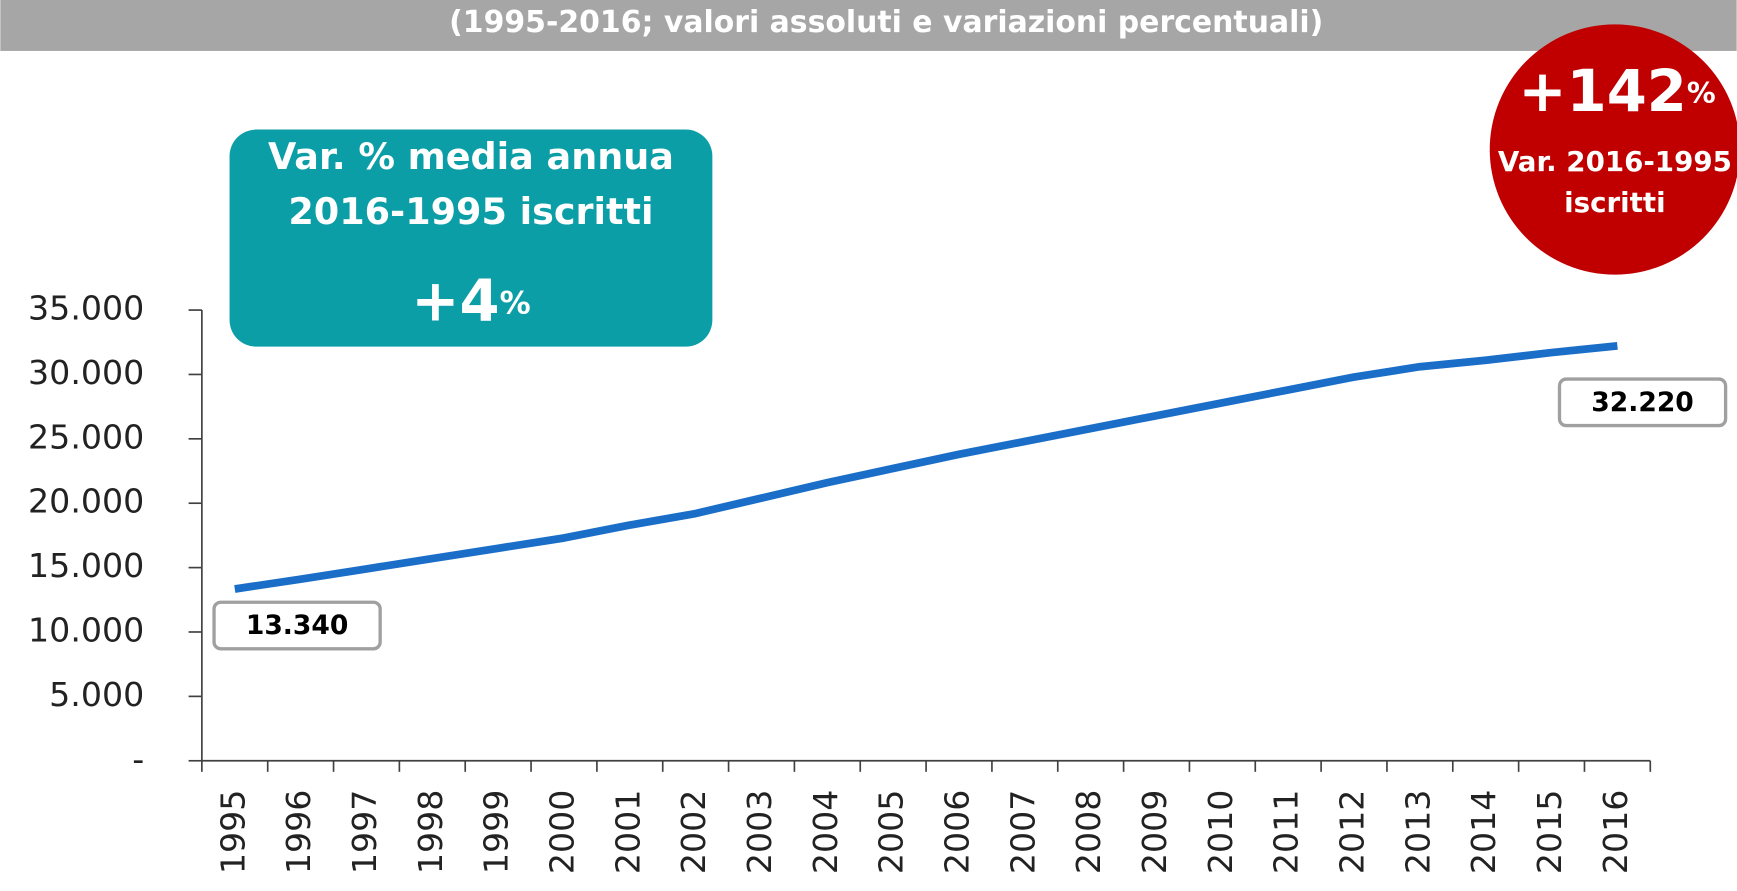  What do you see at coordinates (86, 501) in the screenshot?
I see `y-tick-label: 20.000` at bounding box center [86, 501].